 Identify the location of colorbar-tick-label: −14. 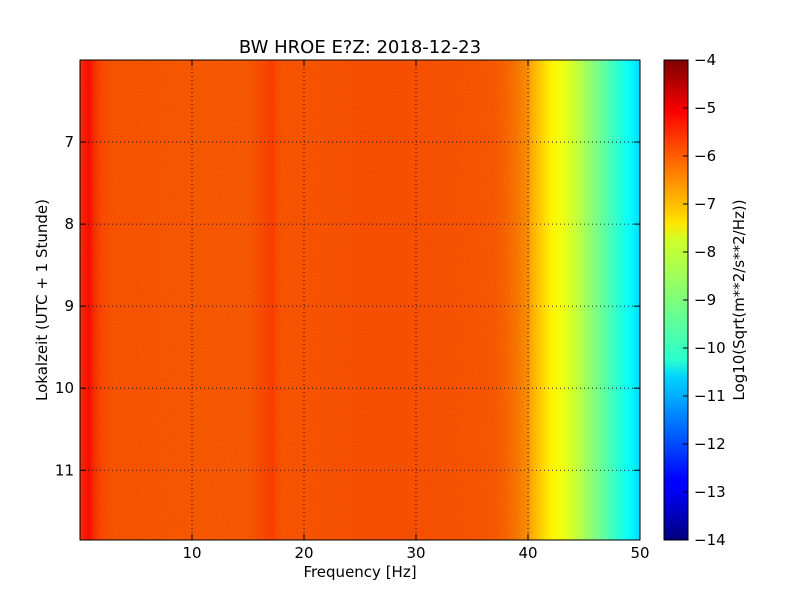
(710, 540).